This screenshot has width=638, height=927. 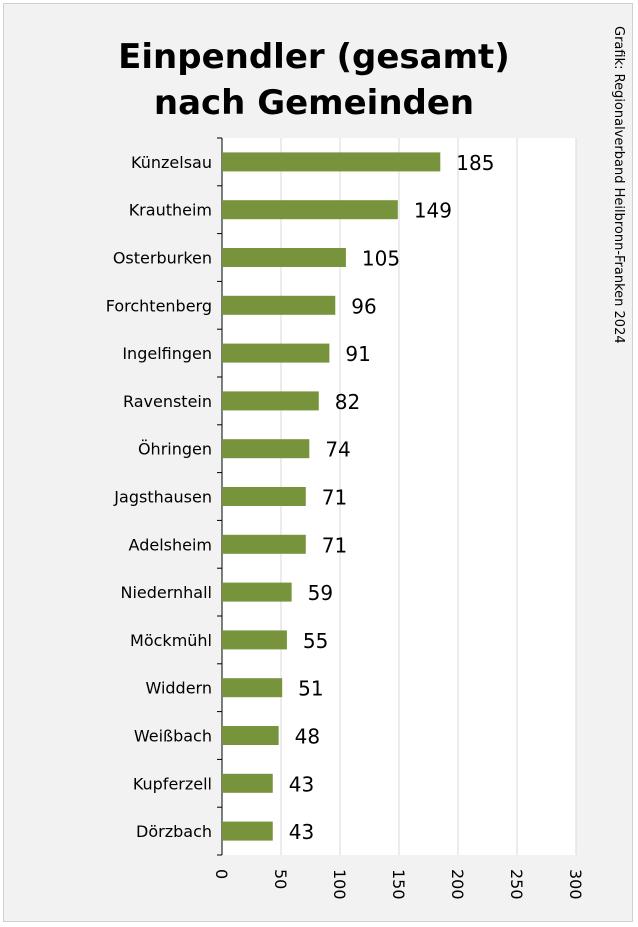 What do you see at coordinates (334, 498) in the screenshot?
I see `value-label-7: 71` at bounding box center [334, 498].